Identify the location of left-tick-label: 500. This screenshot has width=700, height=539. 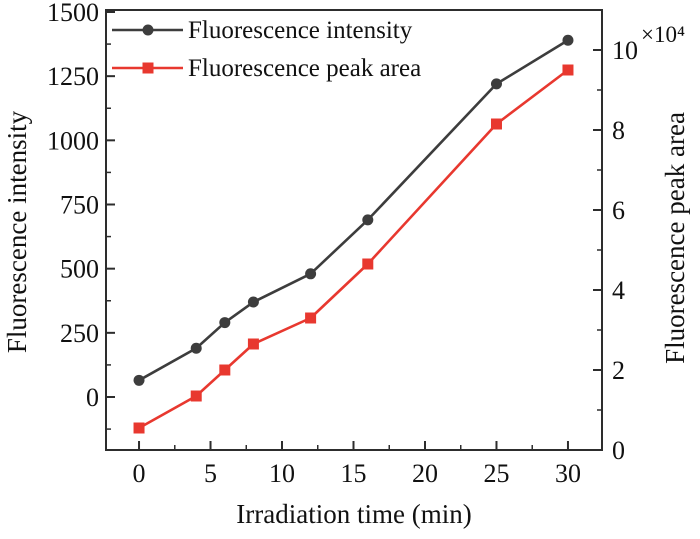
(79, 269).